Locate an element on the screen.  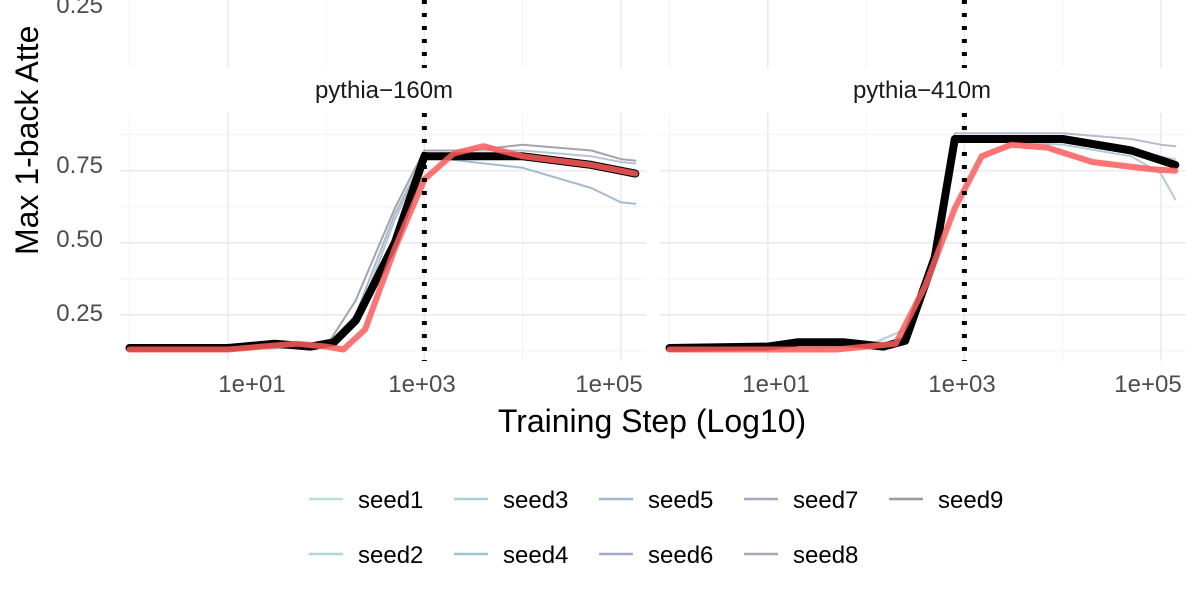
legend-label: seed1 is located at coordinates (390, 500).